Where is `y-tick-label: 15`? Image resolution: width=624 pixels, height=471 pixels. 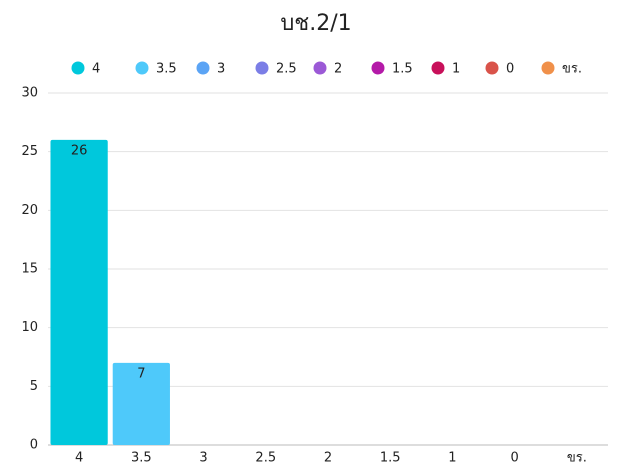
y-tick-label: 15 is located at coordinates (29, 269).